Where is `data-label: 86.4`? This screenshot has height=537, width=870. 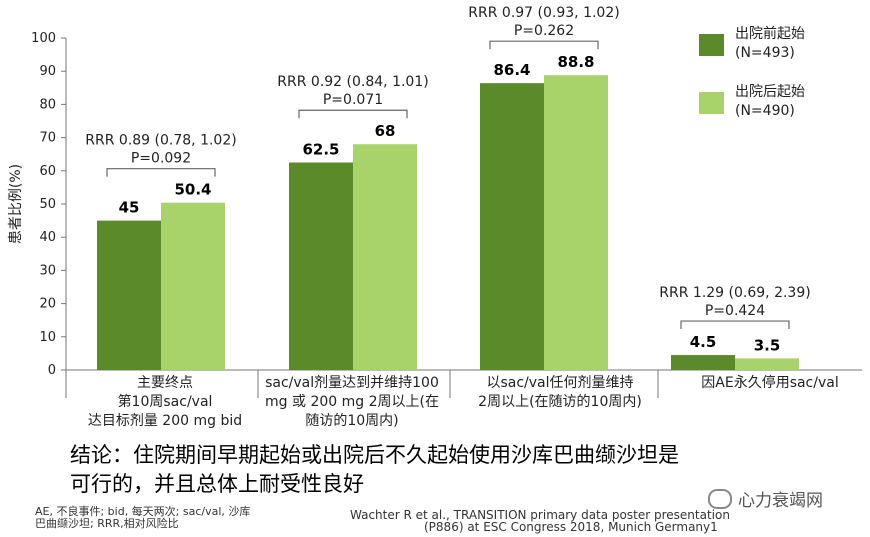
data-label: 86.4 is located at coordinates (511, 70).